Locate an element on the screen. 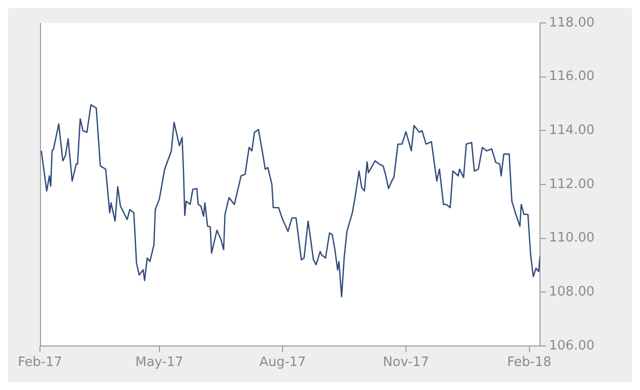 This screenshot has width=640, height=390. x-tick-label: Nov-17 is located at coordinates (406, 362).